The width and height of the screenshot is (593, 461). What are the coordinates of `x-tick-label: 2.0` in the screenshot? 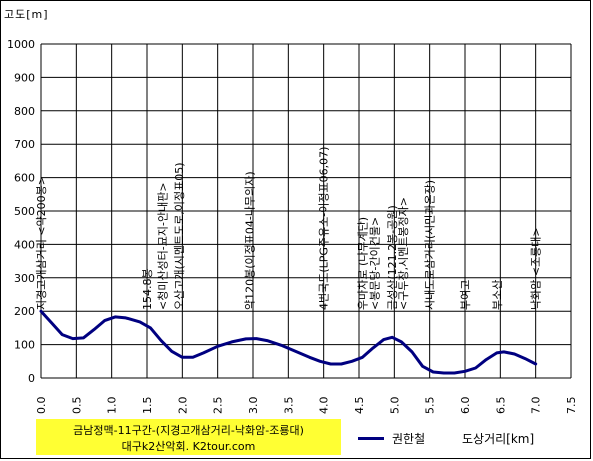 It's located at (182, 406).